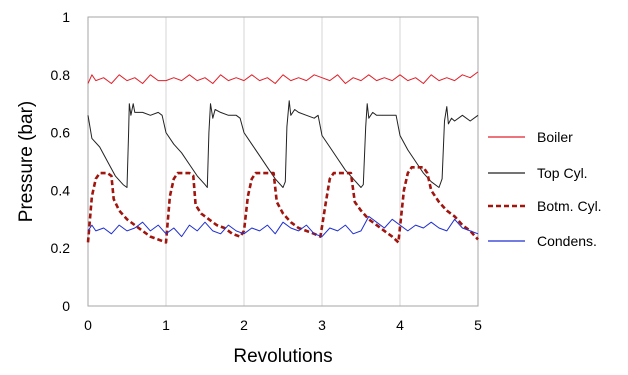  What do you see at coordinates (400, 325) in the screenshot?
I see `x-tick-label: 4` at bounding box center [400, 325].